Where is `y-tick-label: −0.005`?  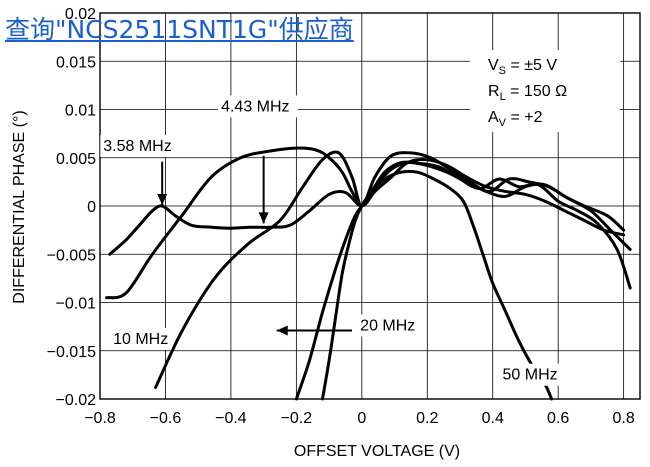
y-tick-label: −0.005 is located at coordinates (71, 255).